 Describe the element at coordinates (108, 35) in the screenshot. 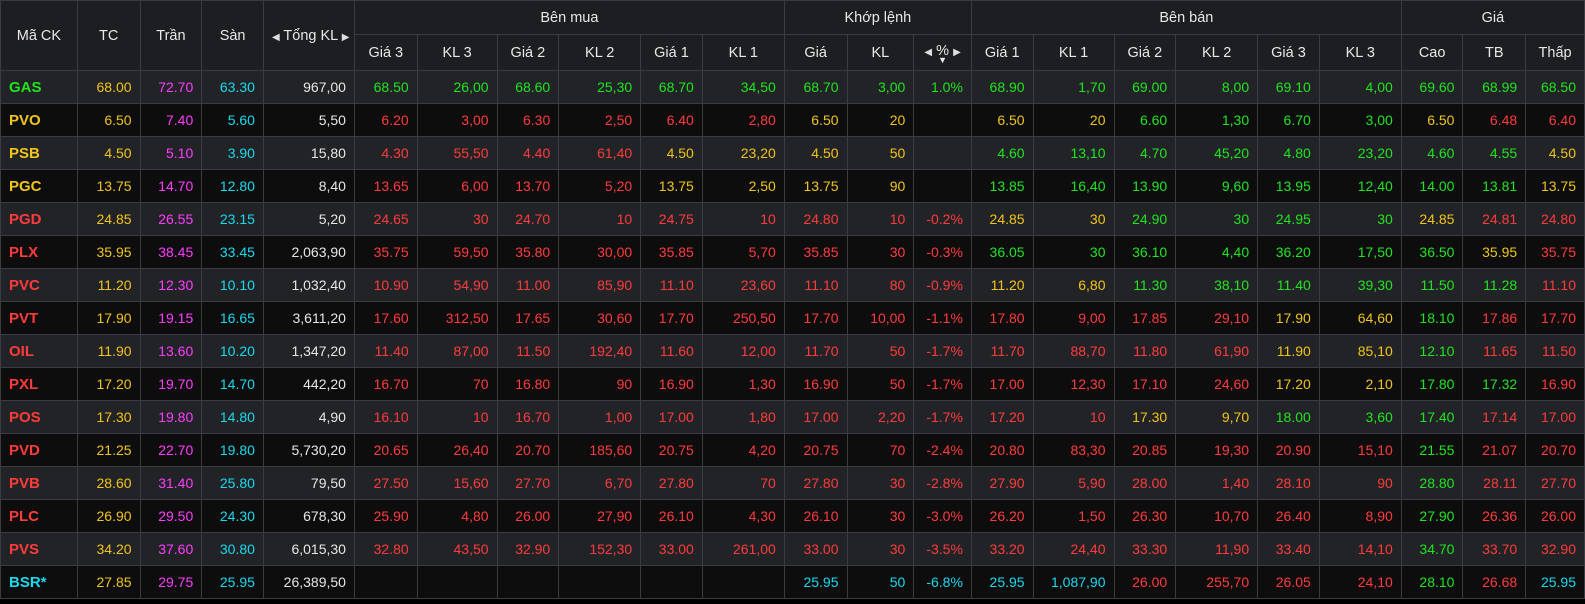

I see `header-ref: TC` at that location.